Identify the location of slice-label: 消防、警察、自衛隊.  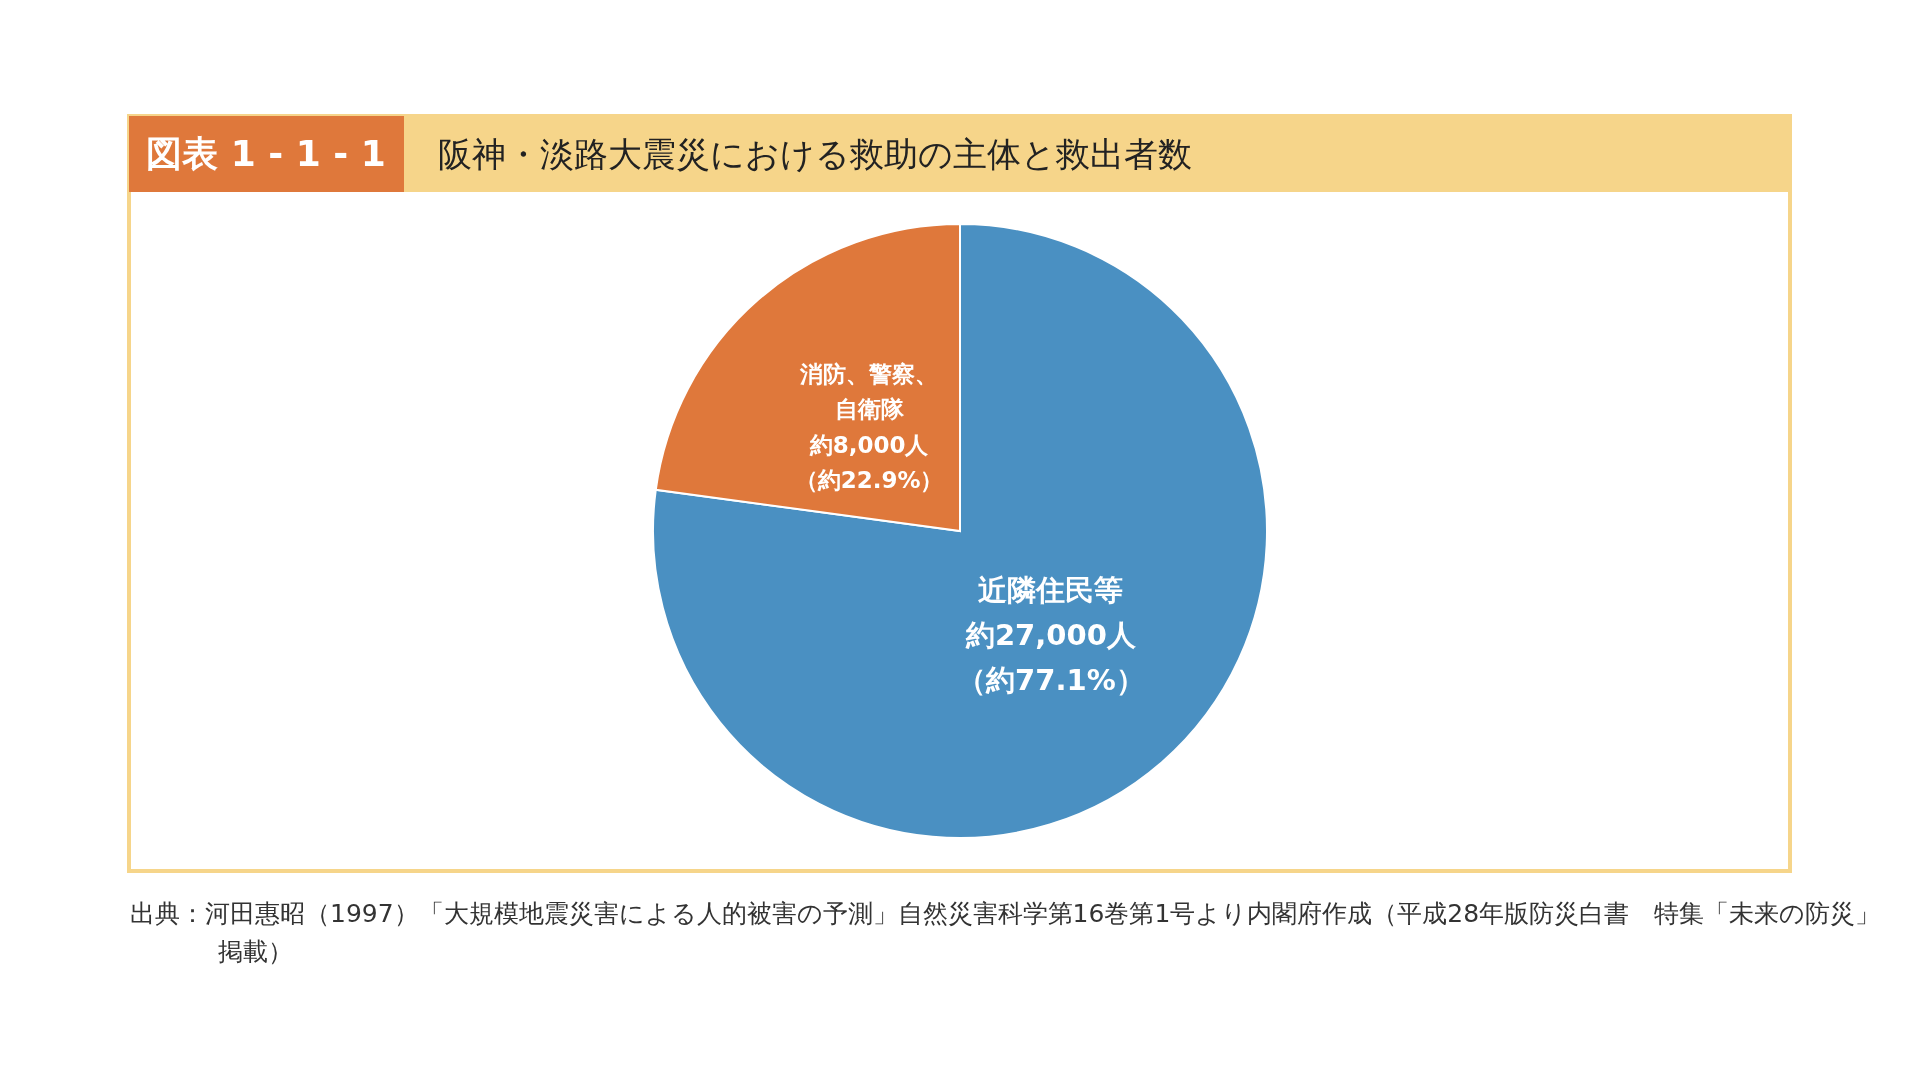
(869, 391).